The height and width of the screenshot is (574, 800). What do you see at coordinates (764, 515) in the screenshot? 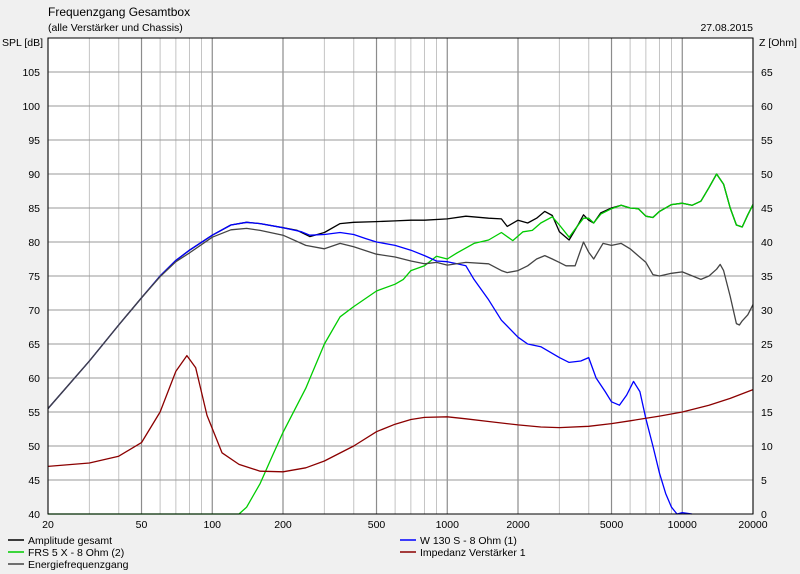
I see `y-right-tick-label: 0` at bounding box center [764, 515].